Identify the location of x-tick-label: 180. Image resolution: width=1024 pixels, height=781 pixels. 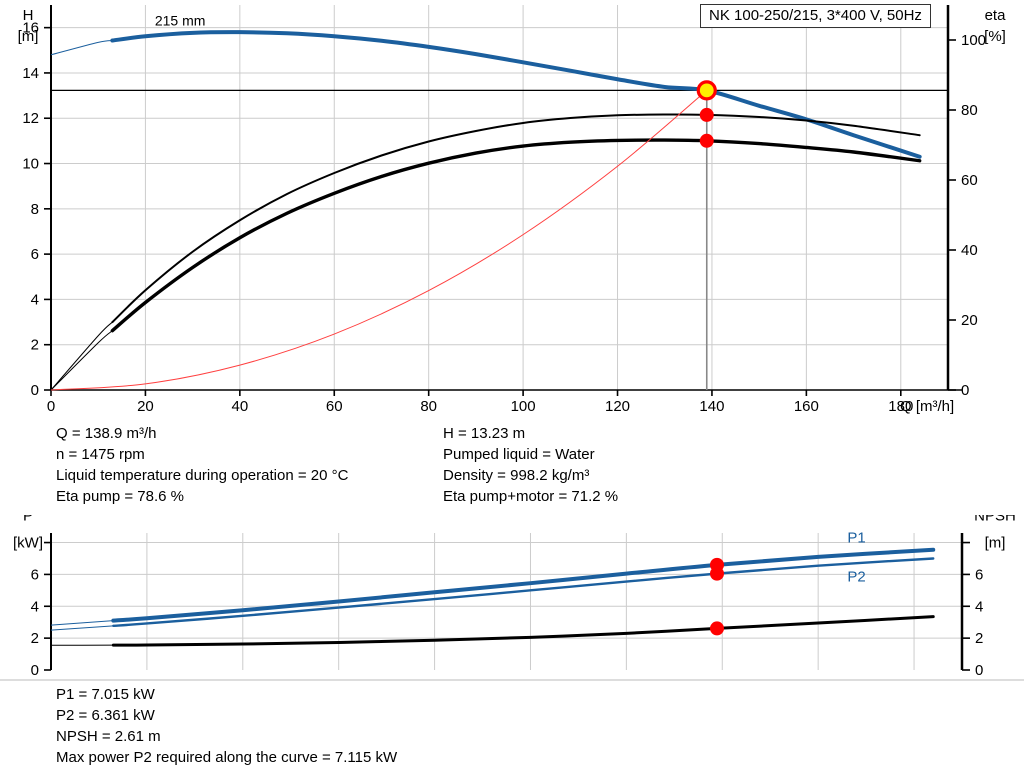
(900, 406).